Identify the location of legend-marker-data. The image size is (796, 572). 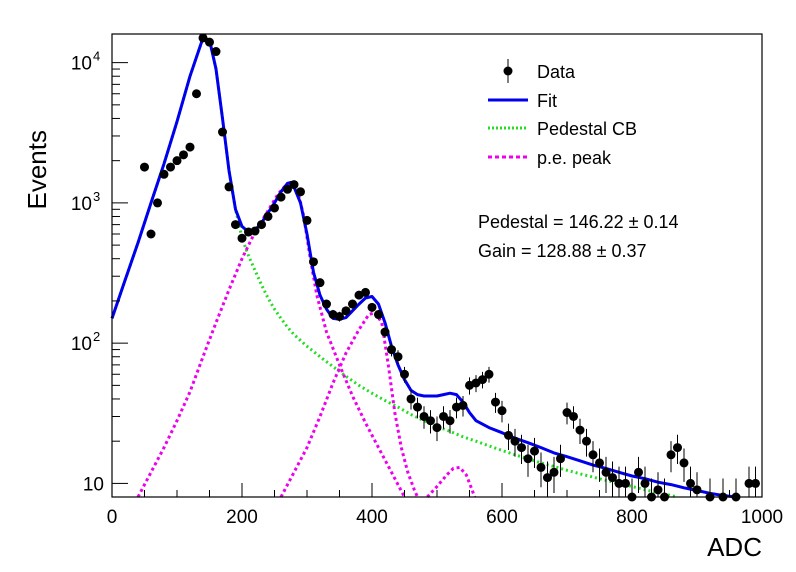
(508, 71).